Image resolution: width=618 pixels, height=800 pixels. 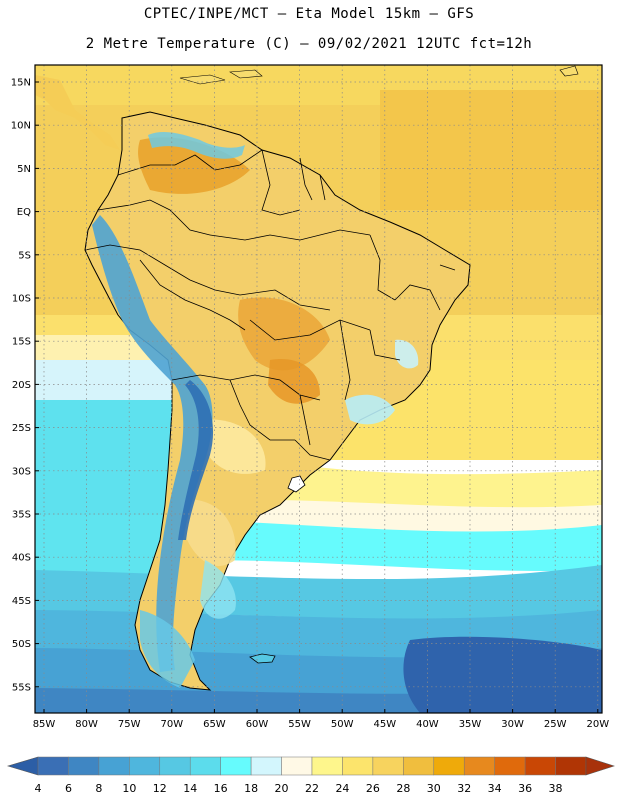 I want to click on colorbar-label: 8, so click(x=98, y=788).